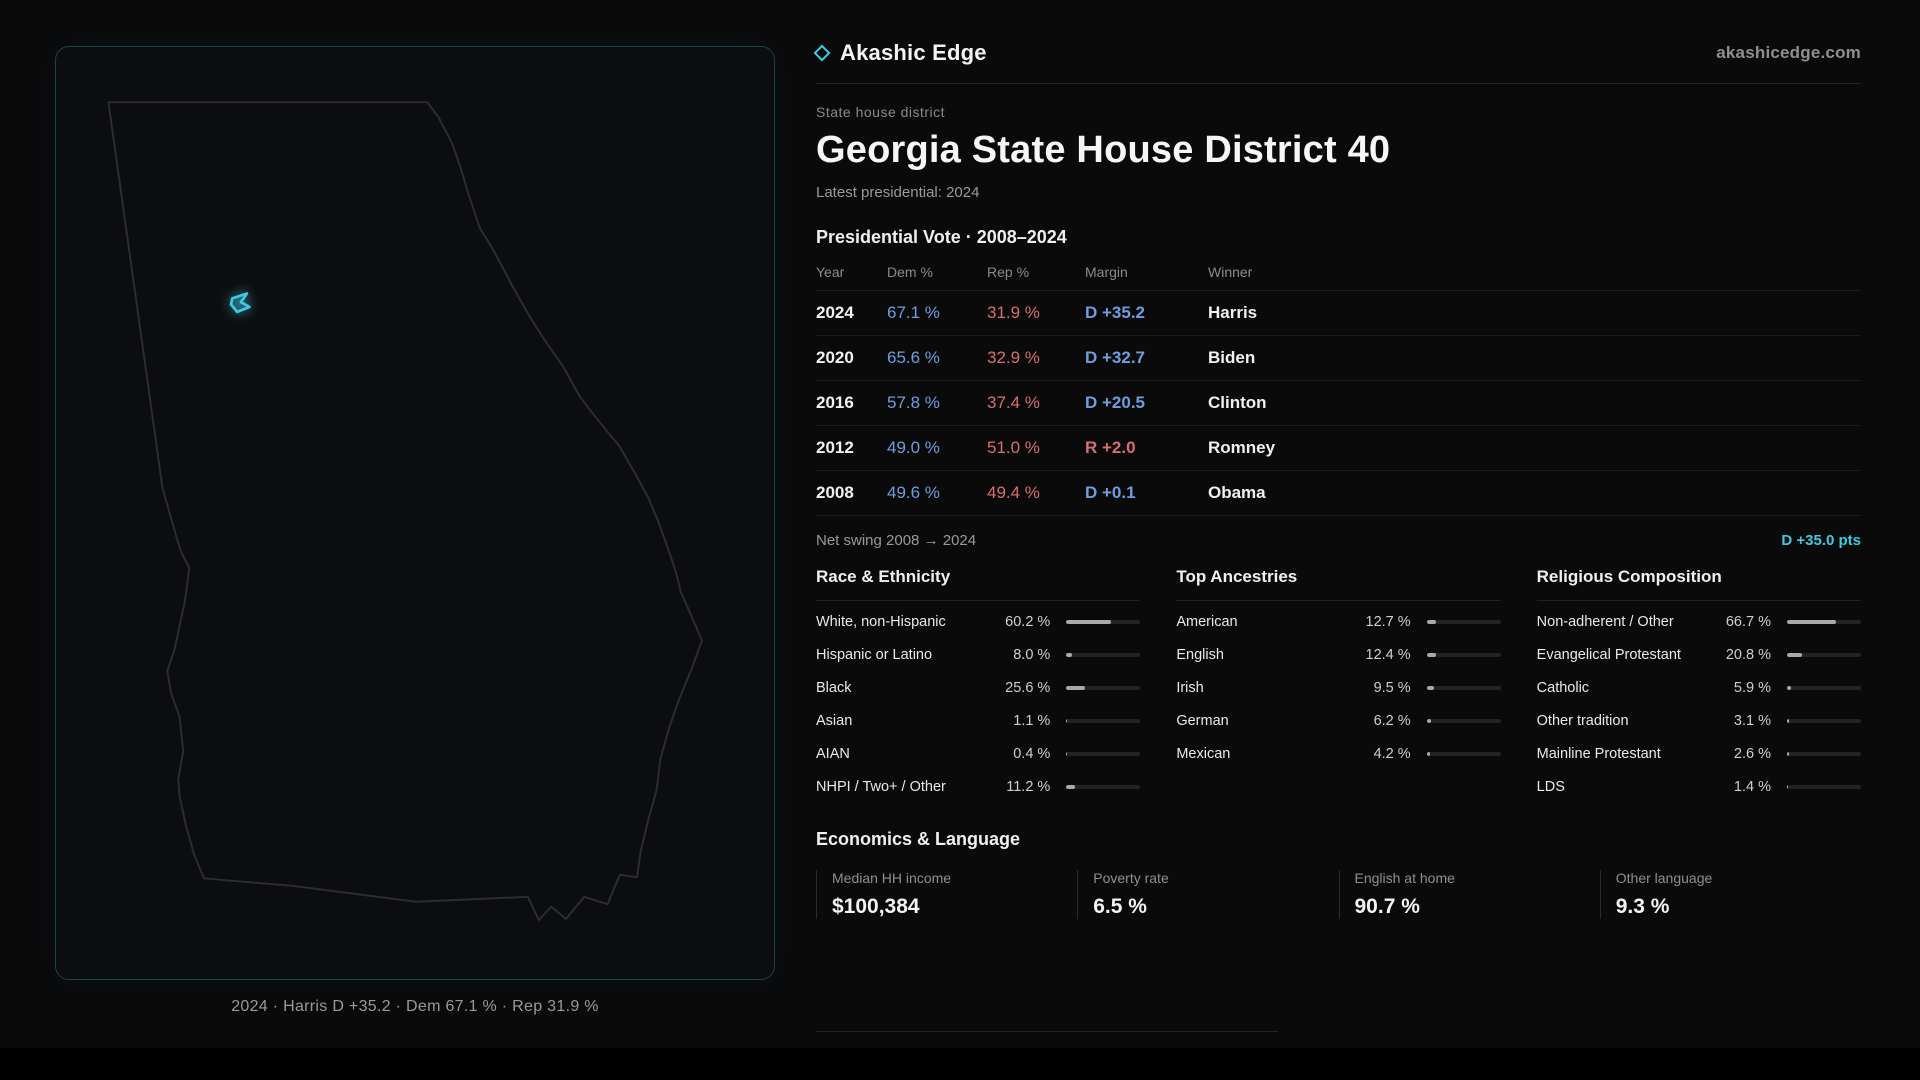 This screenshot has height=1080, width=1920. I want to click on list-item: Irish 9.5 %, so click(1338, 687).